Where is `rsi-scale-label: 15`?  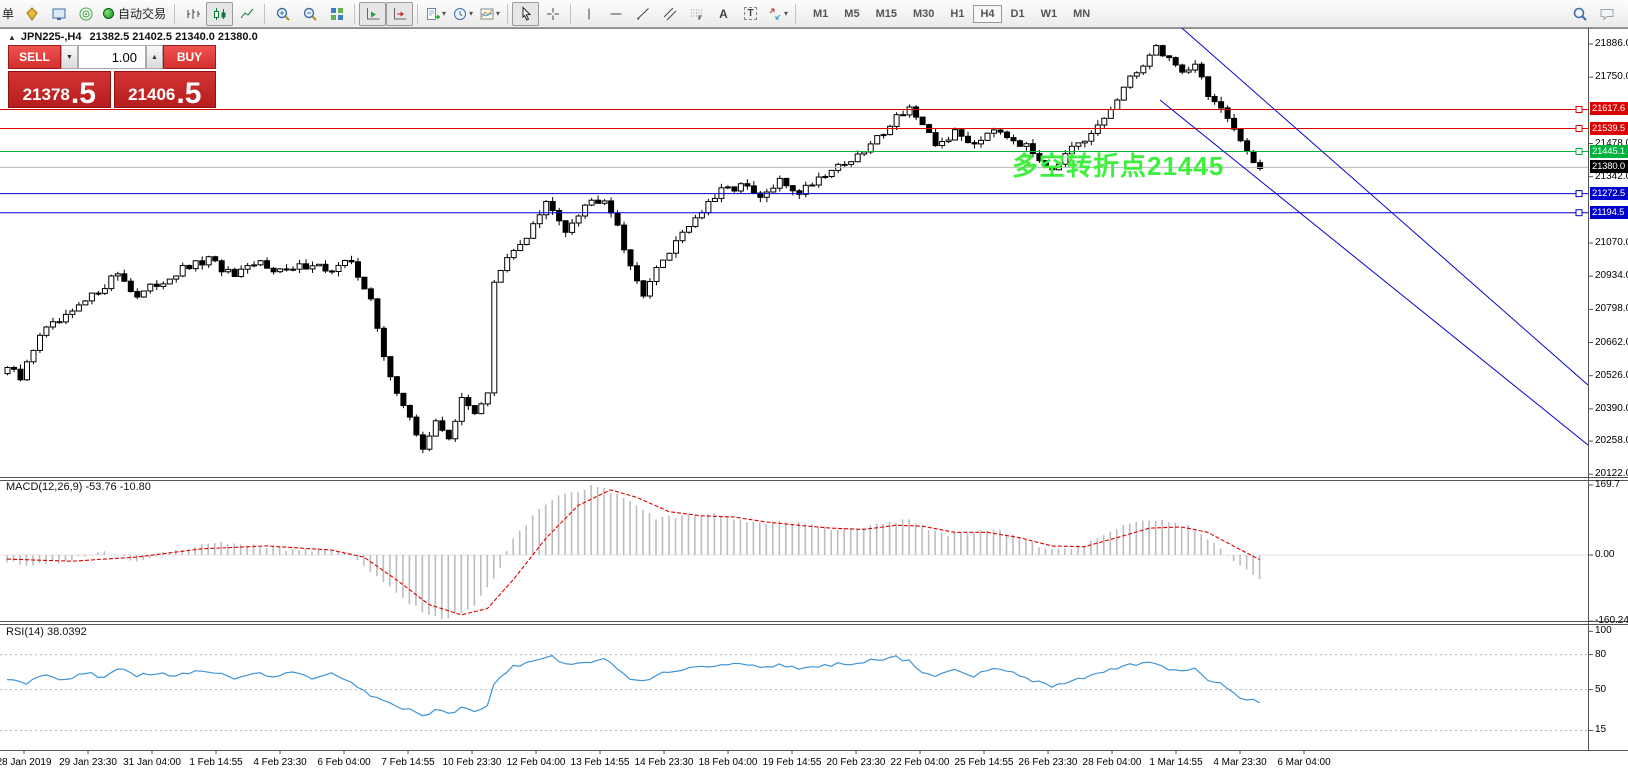
rsi-scale-label: 15 is located at coordinates (1601, 730).